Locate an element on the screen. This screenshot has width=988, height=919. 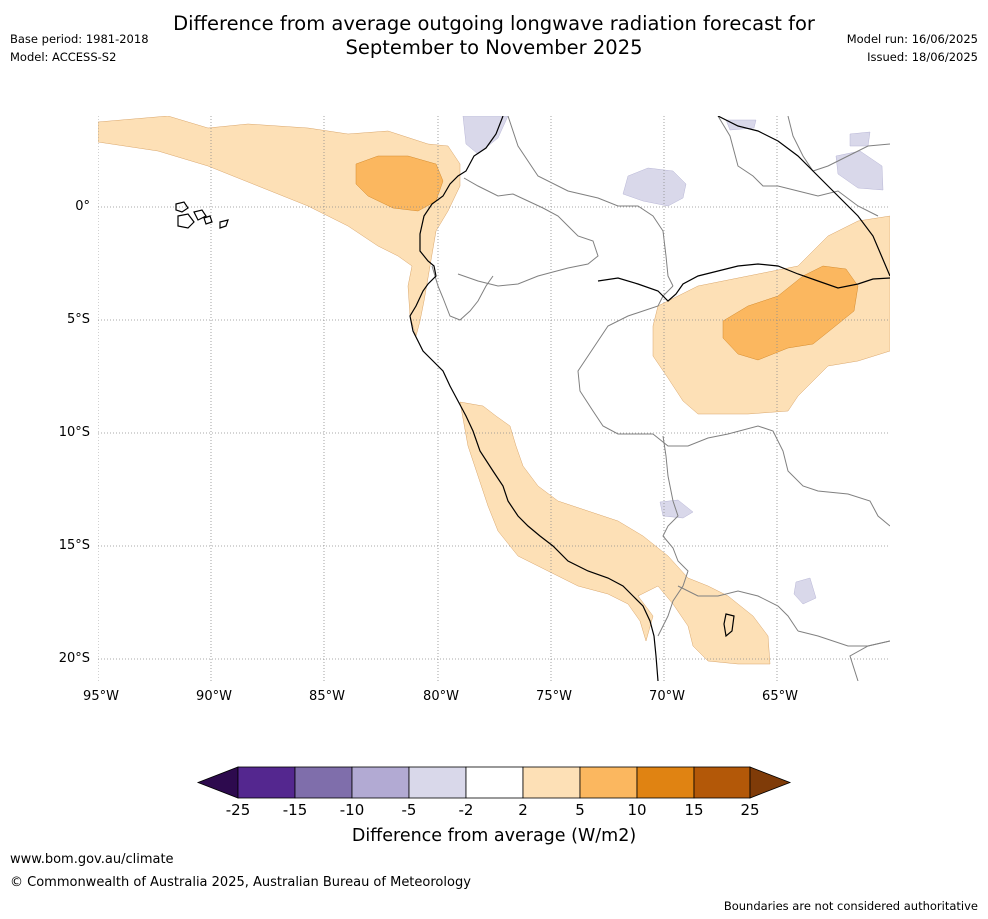
lat-label-20s: 20°S is located at coordinates (74, 658).